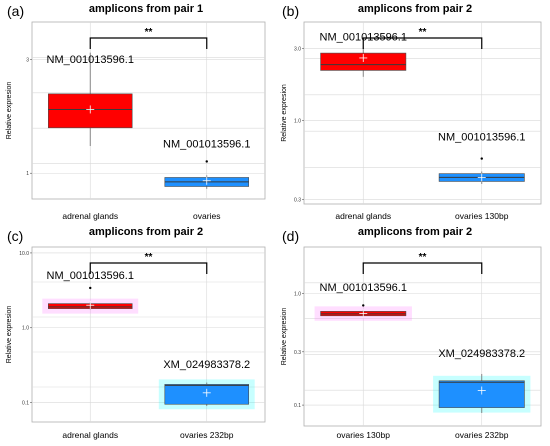 The width and height of the screenshot is (550, 446). What do you see at coordinates (15, 236) in the screenshot?
I see `panel-label: (c)` at bounding box center [15, 236].